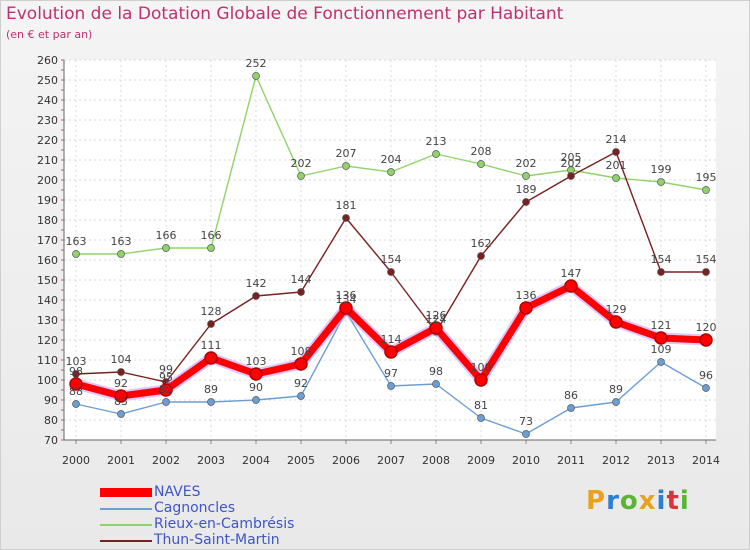  What do you see at coordinates (47, 320) in the screenshot?
I see `y-tick-label: 130` at bounding box center [47, 320].